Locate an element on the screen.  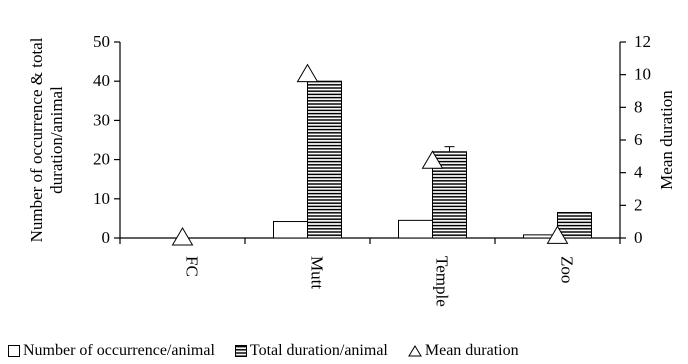
legend-label-occurrence: Number of occurrence/animal is located at coordinates (119, 350).